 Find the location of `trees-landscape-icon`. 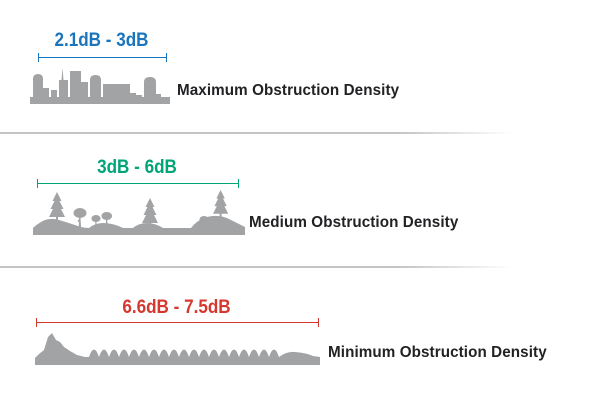

trees-landscape-icon is located at coordinates (139, 212).